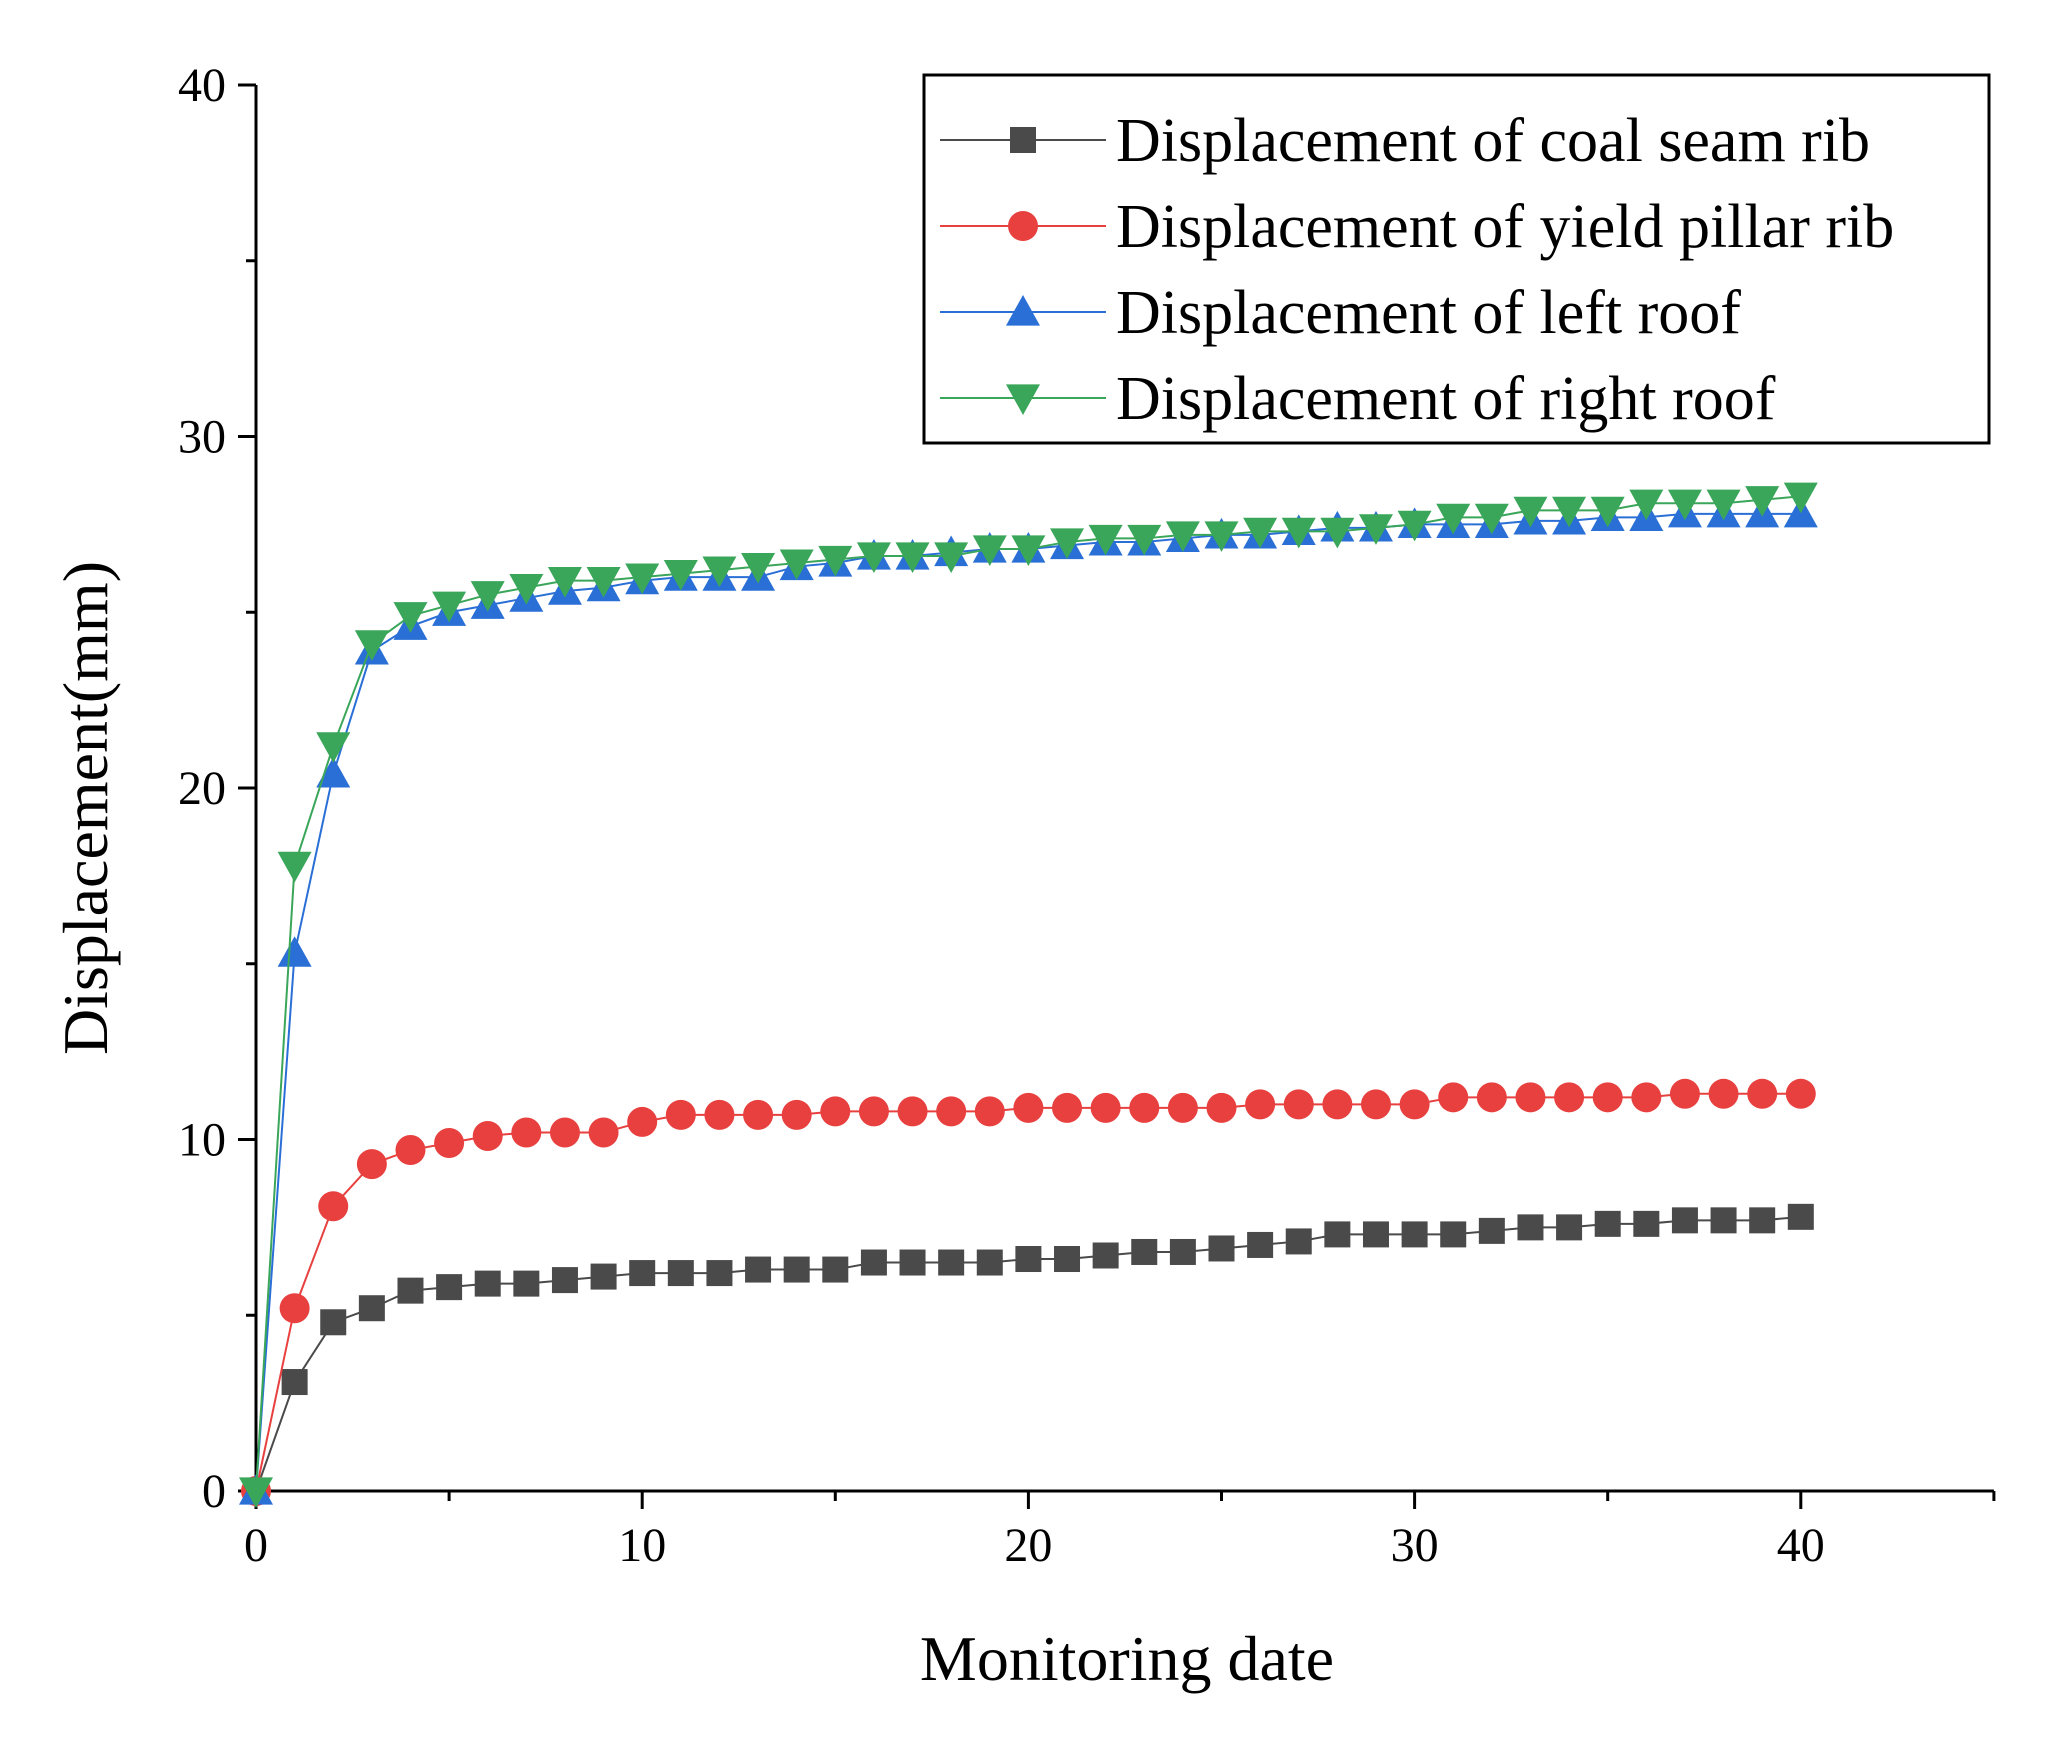 This screenshot has width=2068, height=1739. I want to click on legend-item: Displacement of left roof, so click(1340, 313).